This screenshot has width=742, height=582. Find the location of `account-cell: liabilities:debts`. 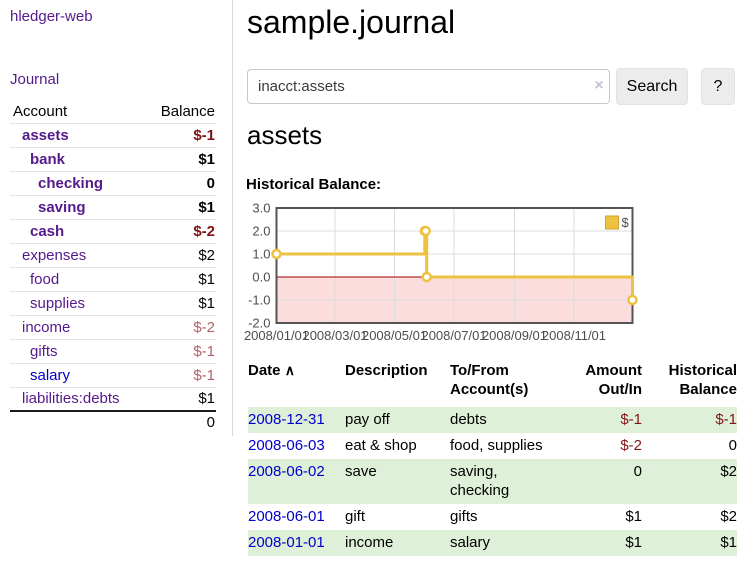

account-cell: liabilities:debts is located at coordinates (77, 398).